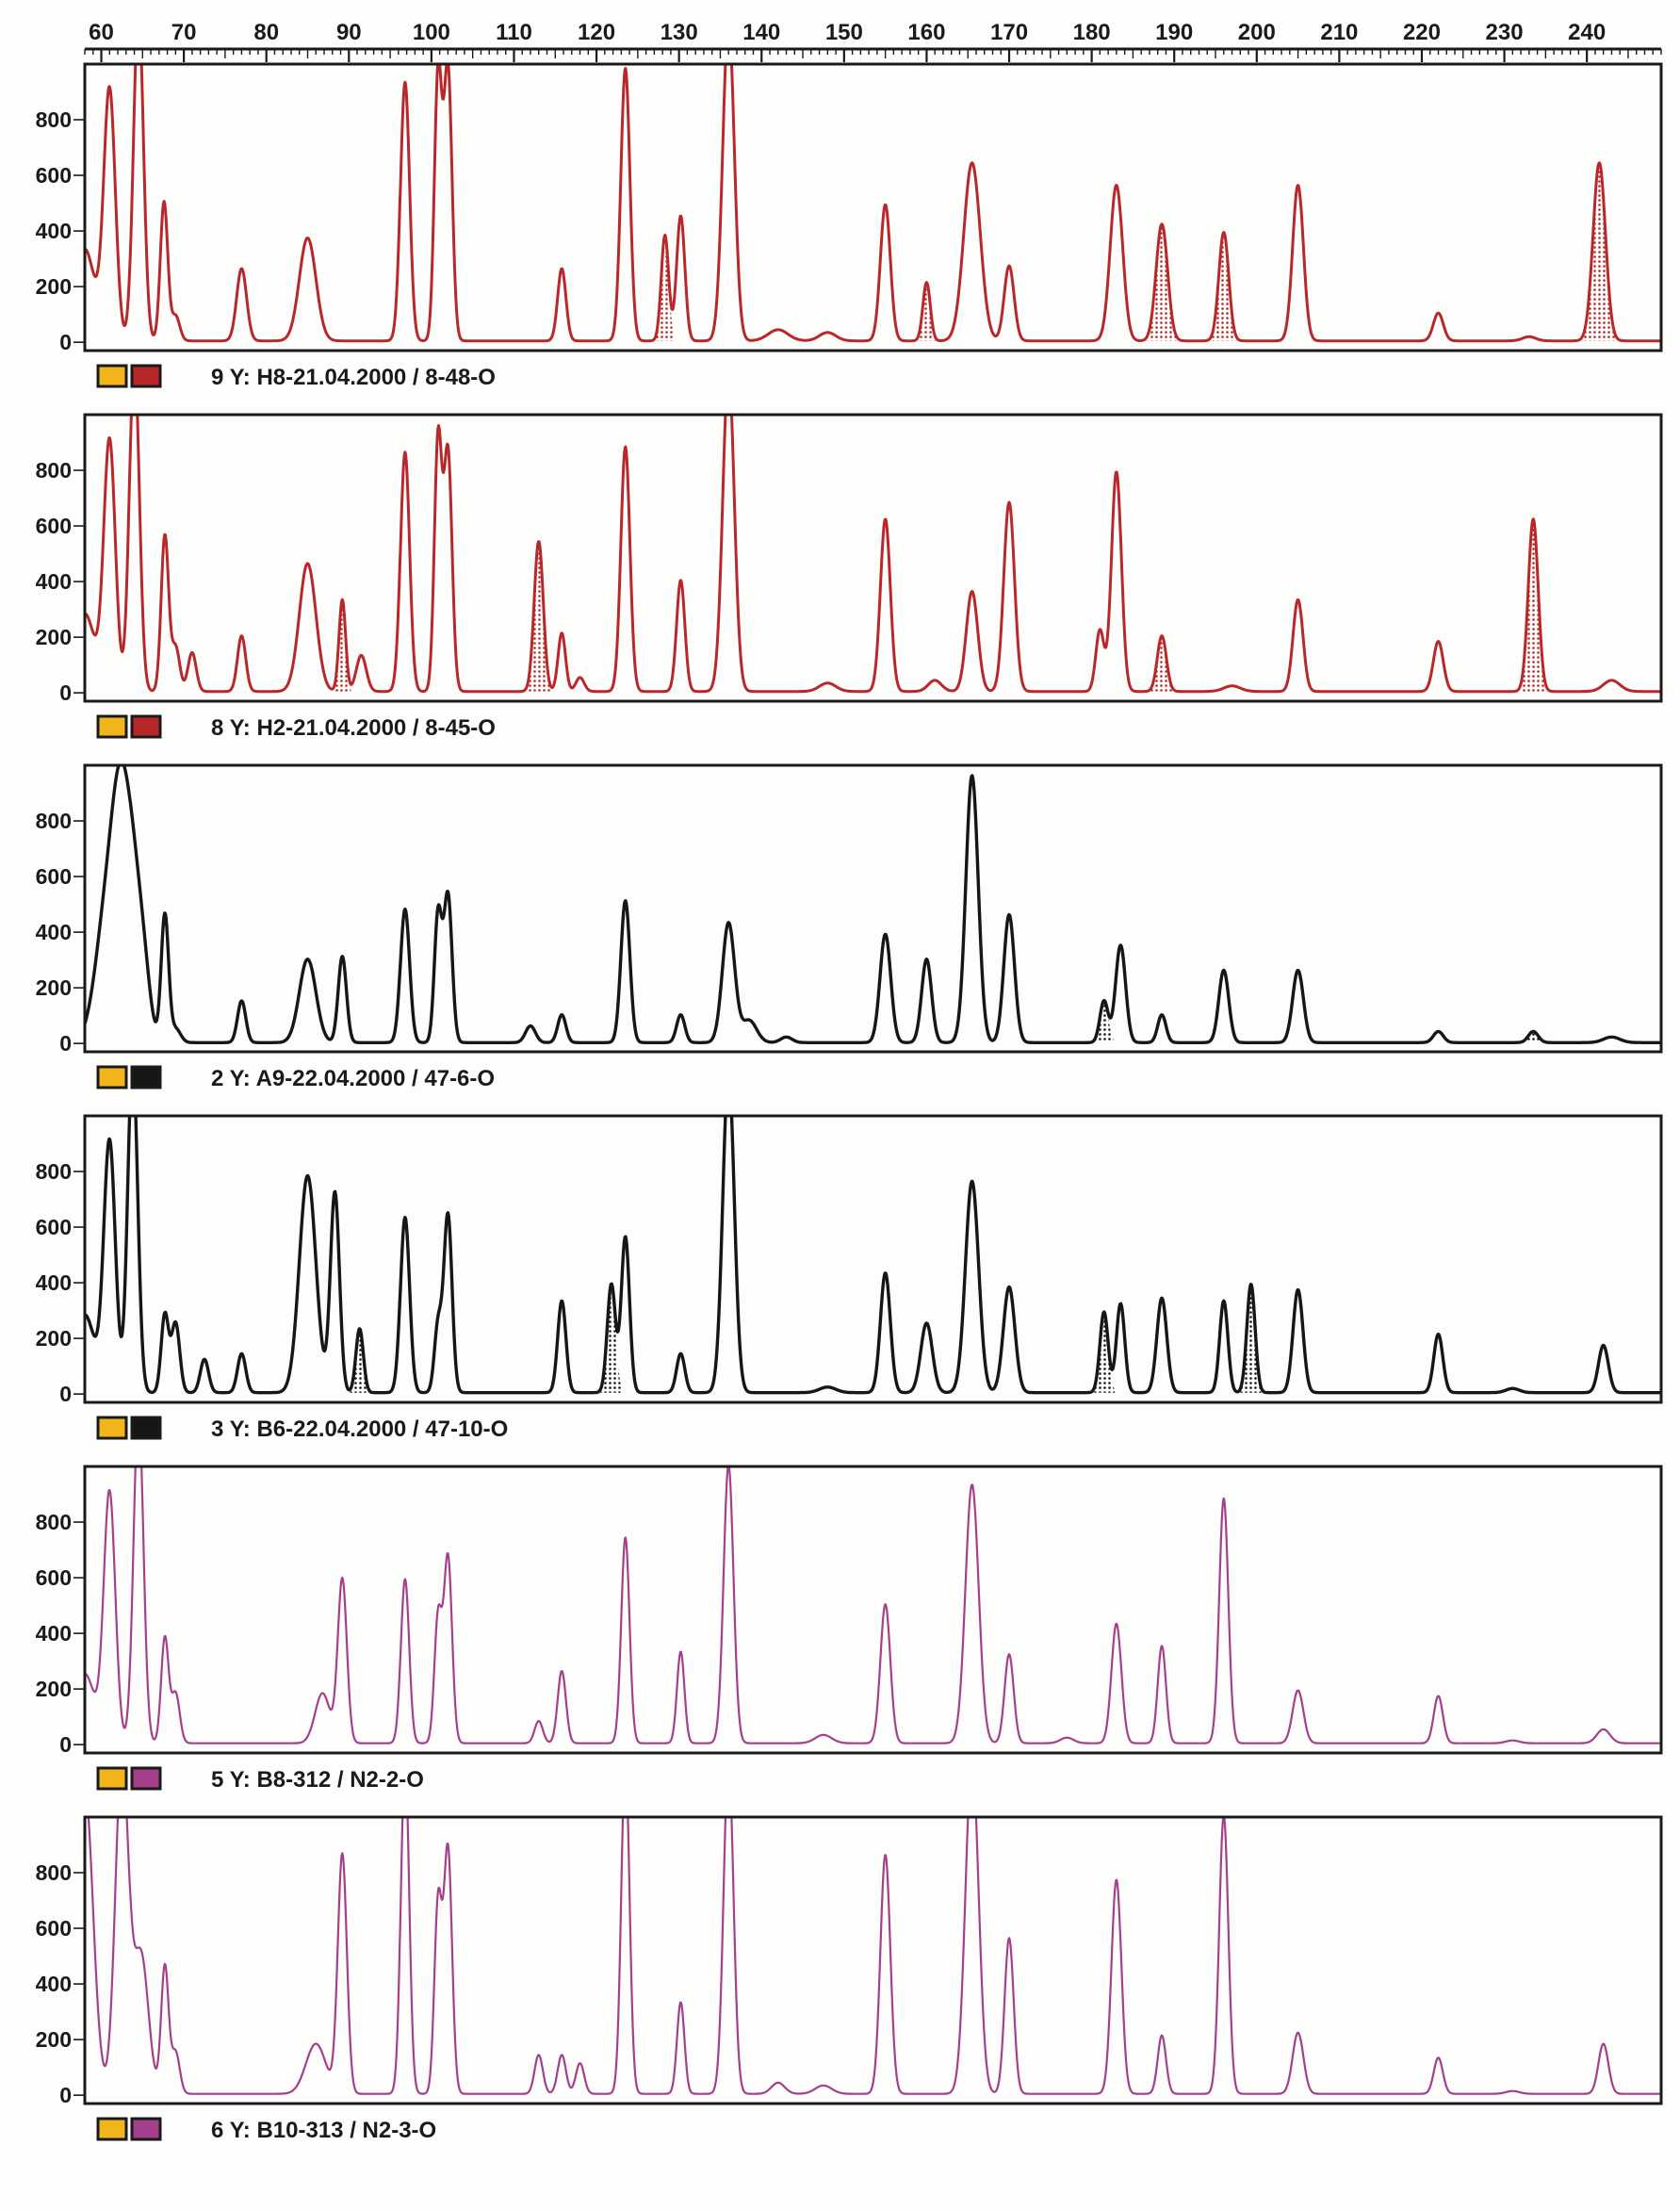  What do you see at coordinates (679, 32) in the screenshot?
I see `x-tick-label: 130` at bounding box center [679, 32].